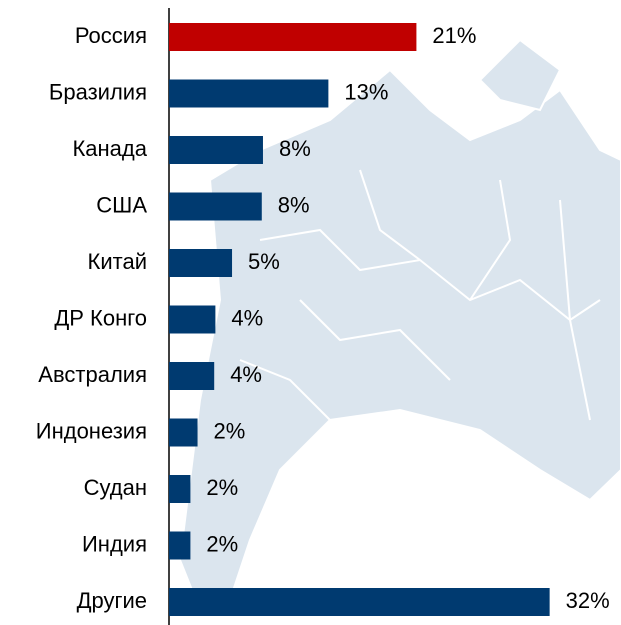  What do you see at coordinates (114, 543) in the screenshot?
I see `category-label: Индия` at bounding box center [114, 543].